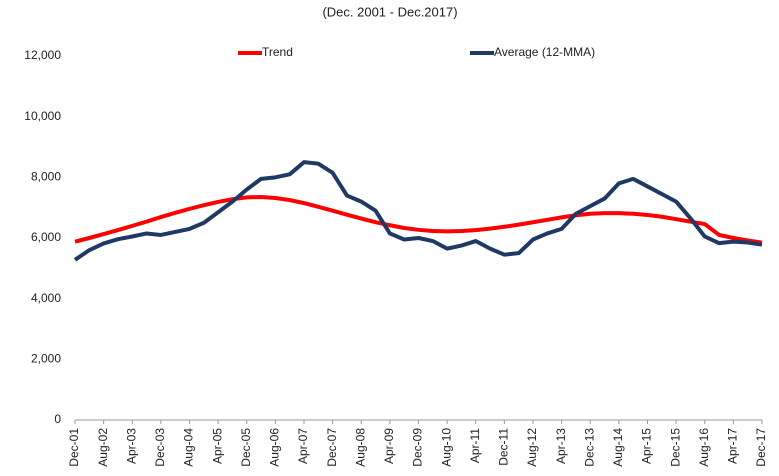 This screenshot has width=779, height=476. I want to click on y-tick-label: 6,000, so click(46, 237).